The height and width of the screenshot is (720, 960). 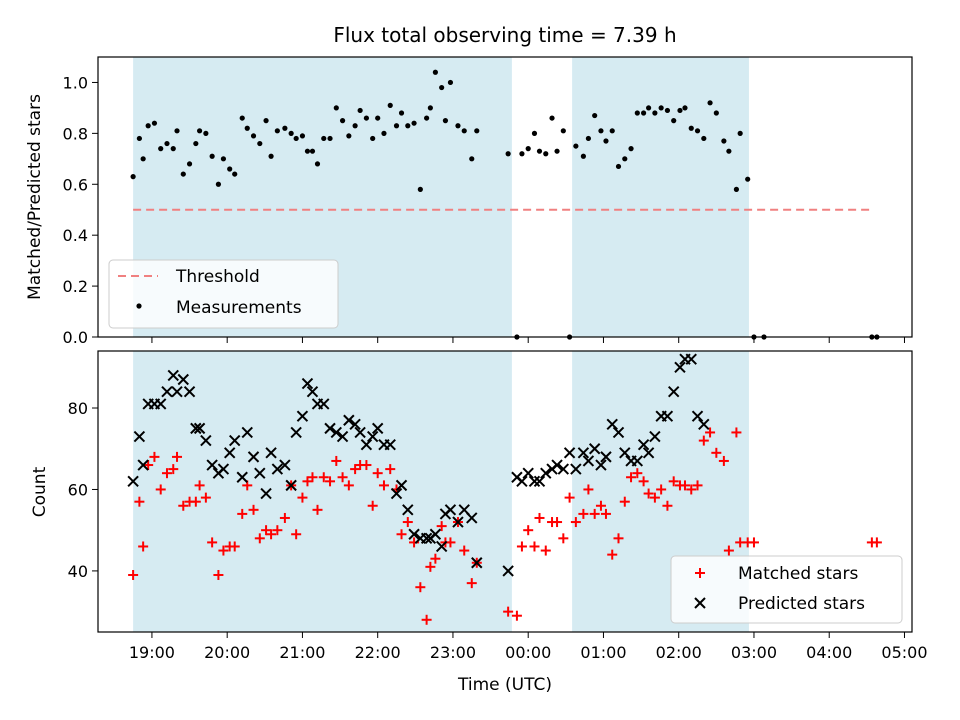 What do you see at coordinates (78, 571) in the screenshot?
I see `bottom-y-tick-label: 40` at bounding box center [78, 571].